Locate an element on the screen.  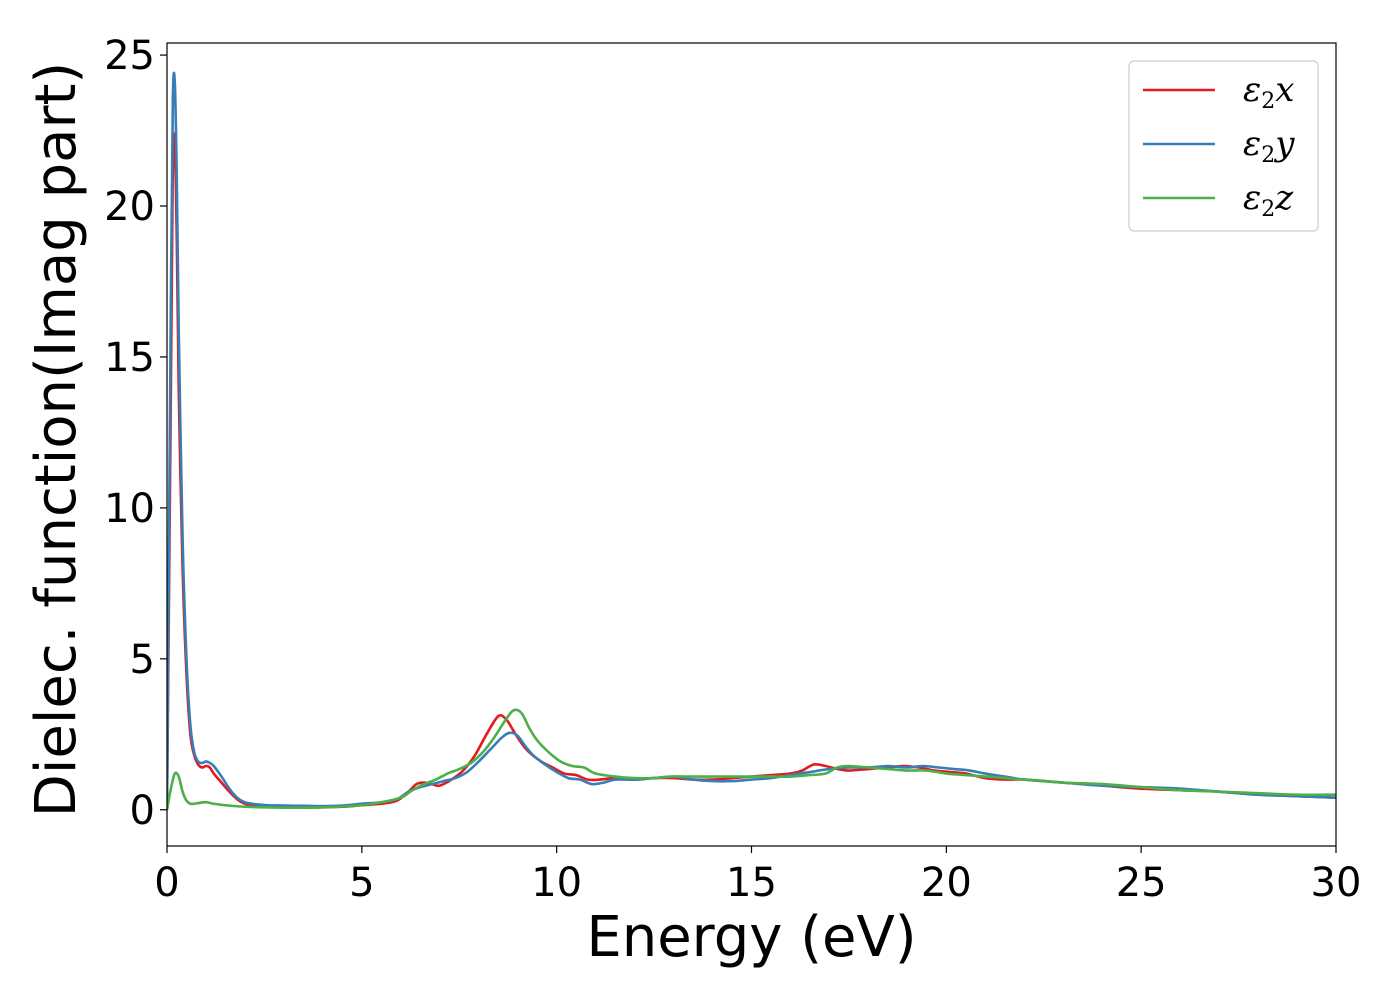
x-tick-label: 20 is located at coordinates (946, 883).